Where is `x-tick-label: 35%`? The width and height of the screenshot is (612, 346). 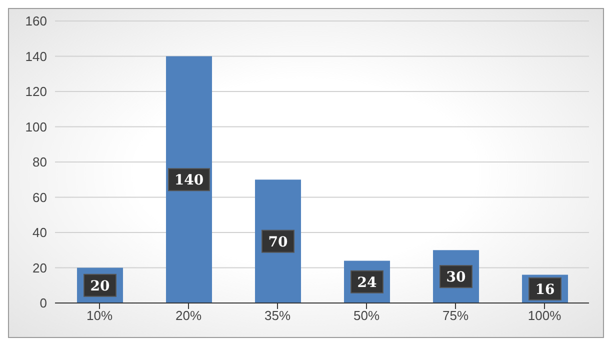
x-tick-label: 35% is located at coordinates (277, 316).